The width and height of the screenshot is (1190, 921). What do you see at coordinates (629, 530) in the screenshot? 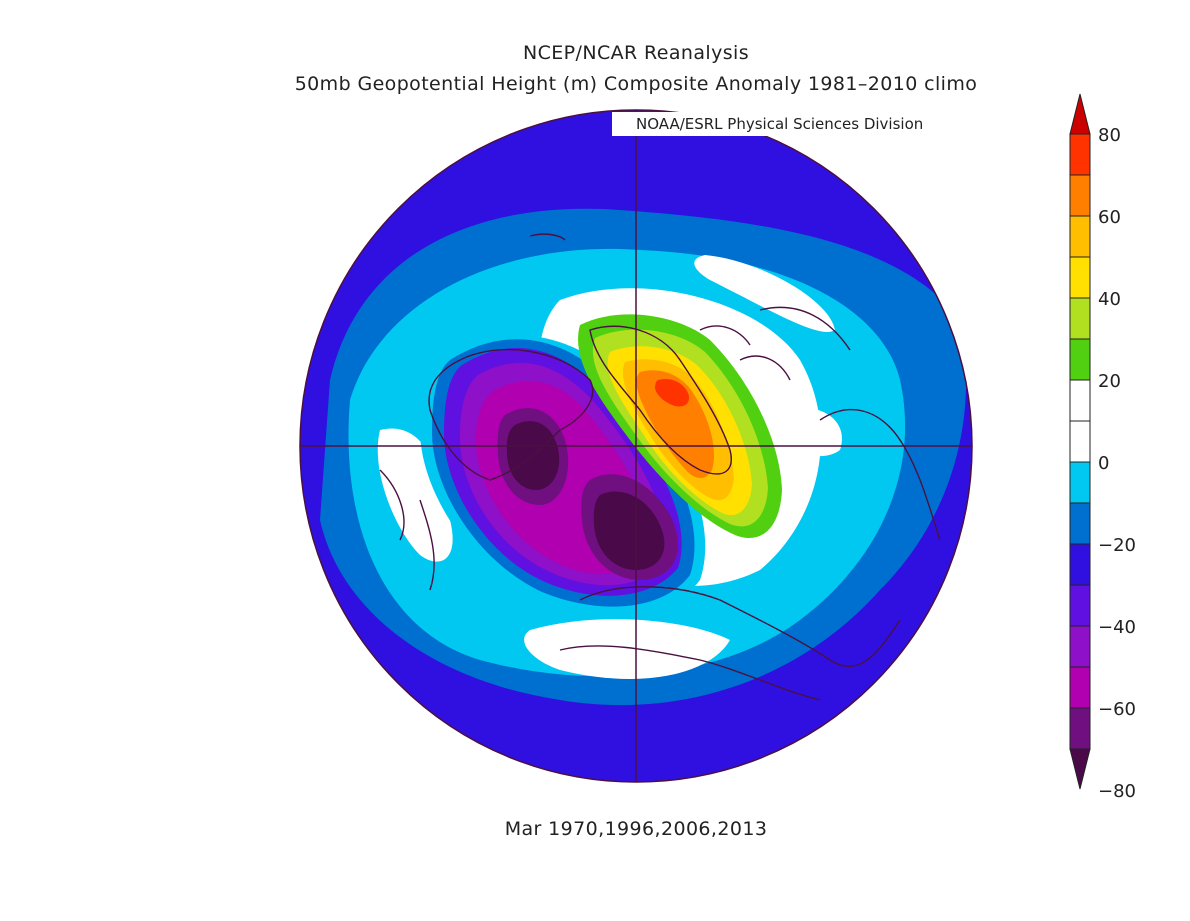
I see `neg-zone-7b` at bounding box center [629, 530].